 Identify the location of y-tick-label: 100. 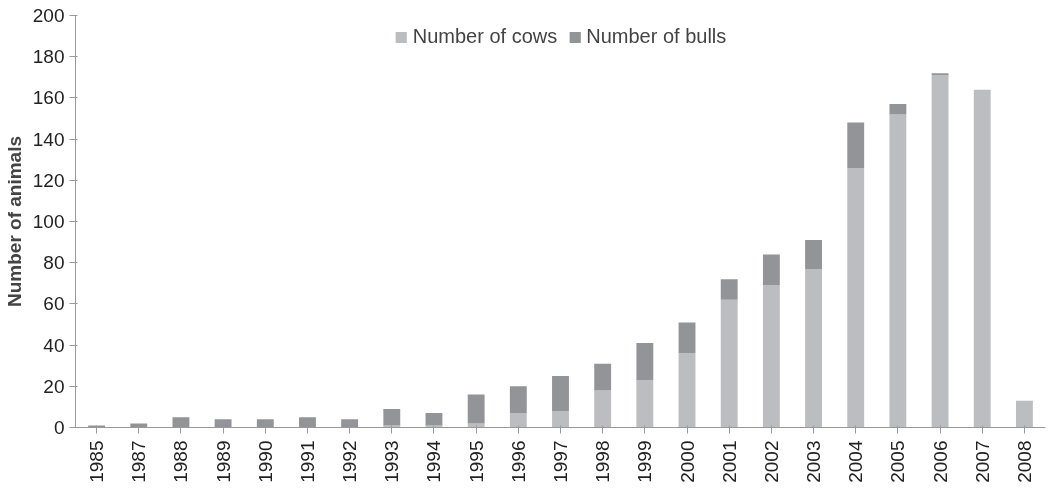
(48, 221).